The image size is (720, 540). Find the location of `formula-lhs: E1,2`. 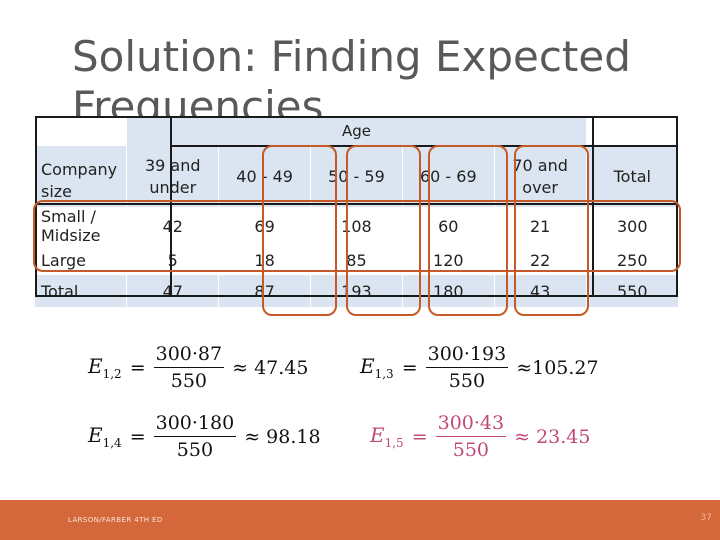

formula-lhs: E1,2 is located at coordinates (105, 367).